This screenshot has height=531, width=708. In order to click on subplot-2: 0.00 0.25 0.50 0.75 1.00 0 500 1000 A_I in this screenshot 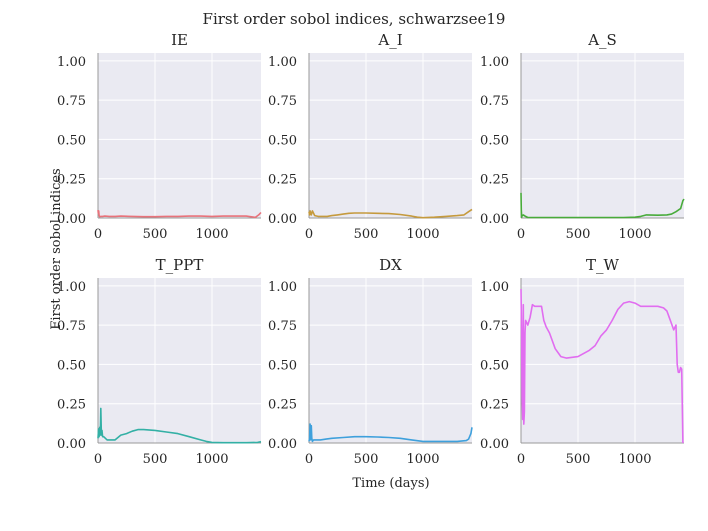, I will do `click(370, 136)`.